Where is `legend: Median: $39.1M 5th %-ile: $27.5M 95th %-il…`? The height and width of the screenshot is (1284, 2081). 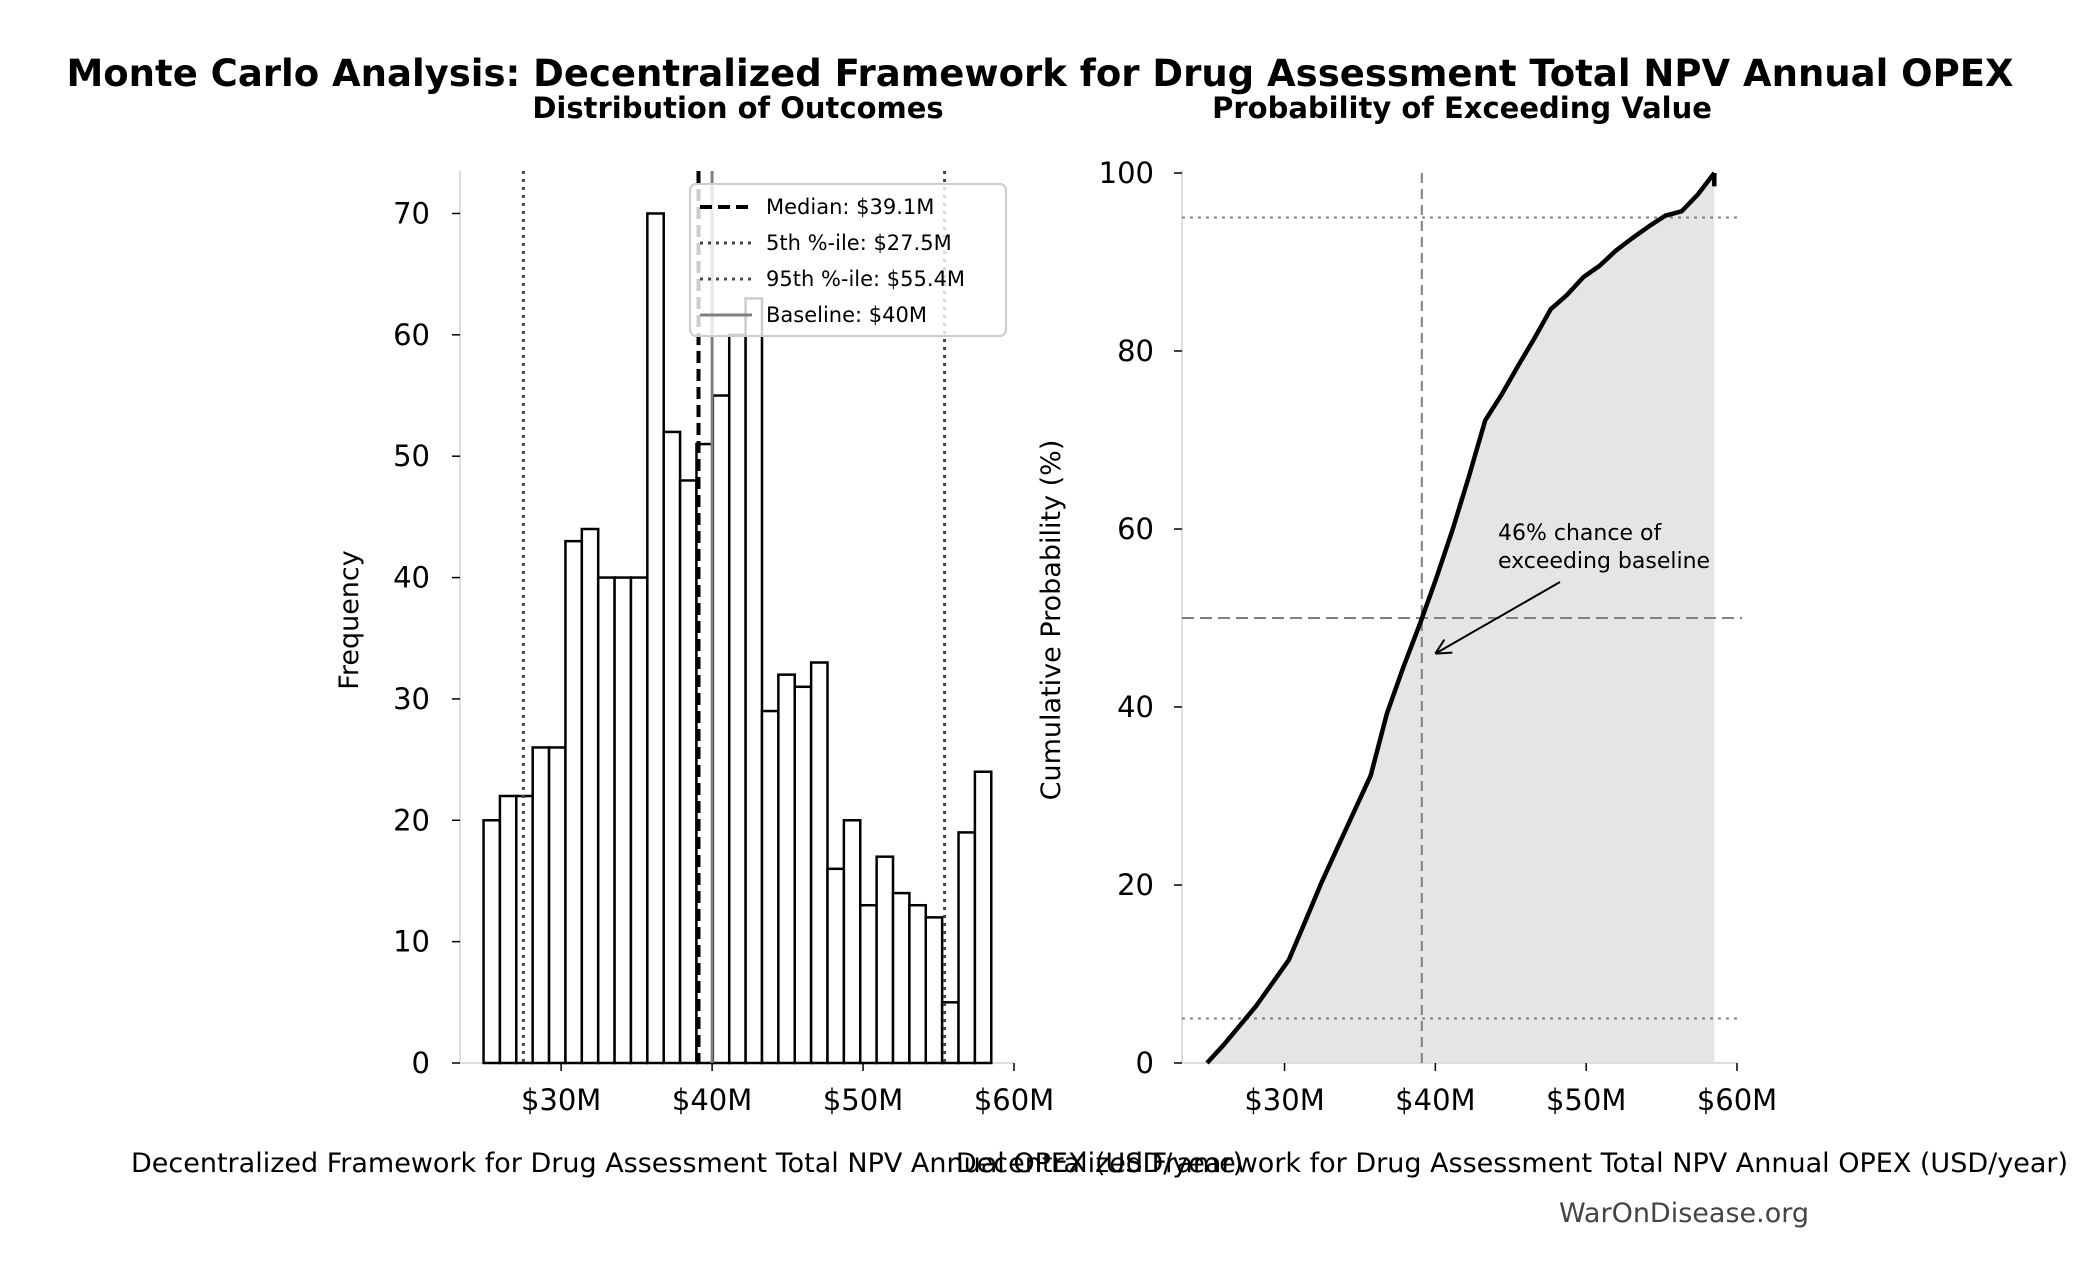
legend: Median: $39.1M 5th %-ile: $27.5M 95th %-il… is located at coordinates (848, 260).